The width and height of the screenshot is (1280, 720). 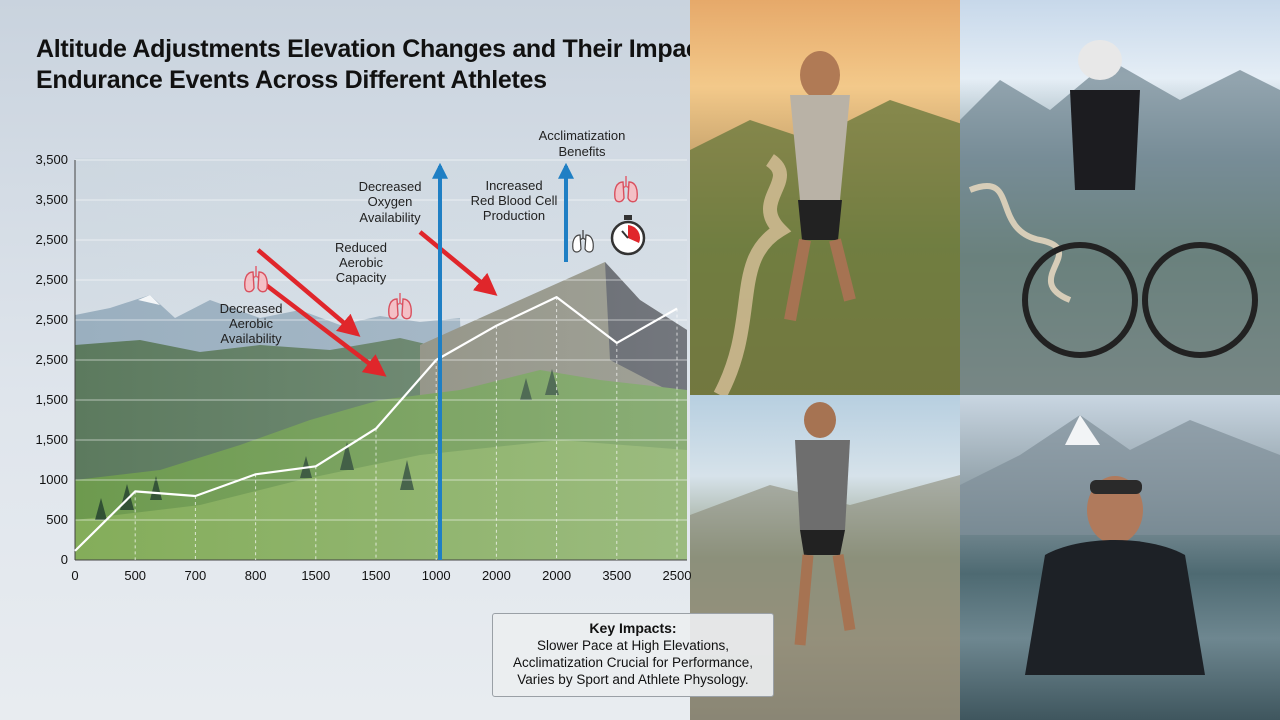 What do you see at coordinates (616, 575) in the screenshot?
I see `x-tick-label: 3500` at bounding box center [616, 575].